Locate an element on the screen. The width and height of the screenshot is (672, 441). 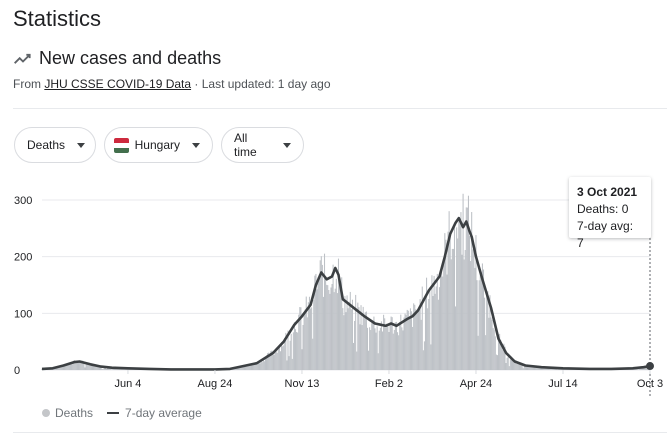
metric-dropdown: Deaths is located at coordinates (55, 145).